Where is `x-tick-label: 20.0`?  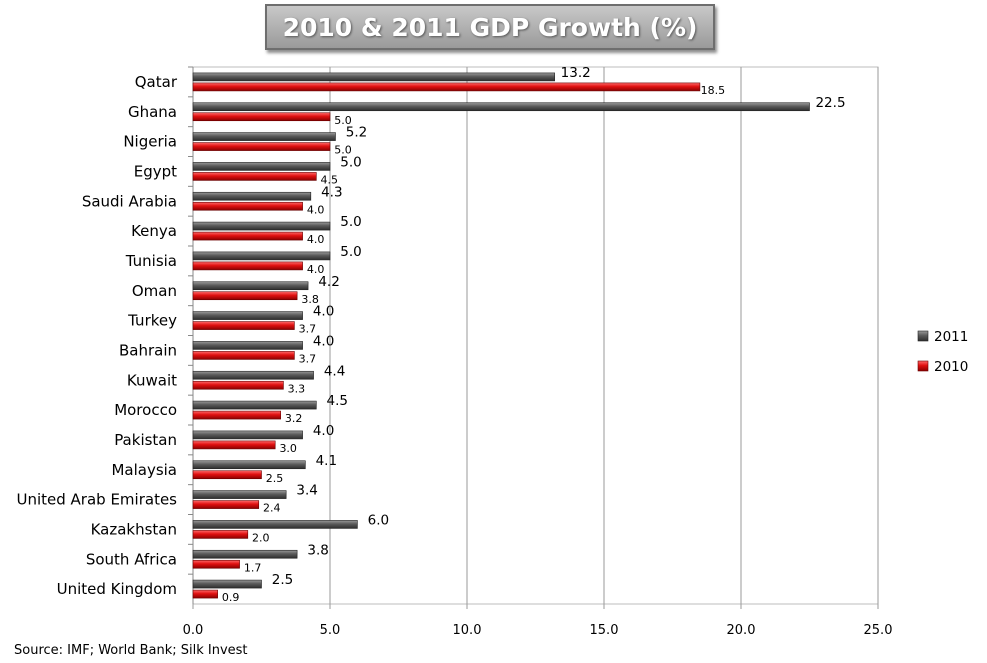 x-tick-label: 20.0 is located at coordinates (741, 630).